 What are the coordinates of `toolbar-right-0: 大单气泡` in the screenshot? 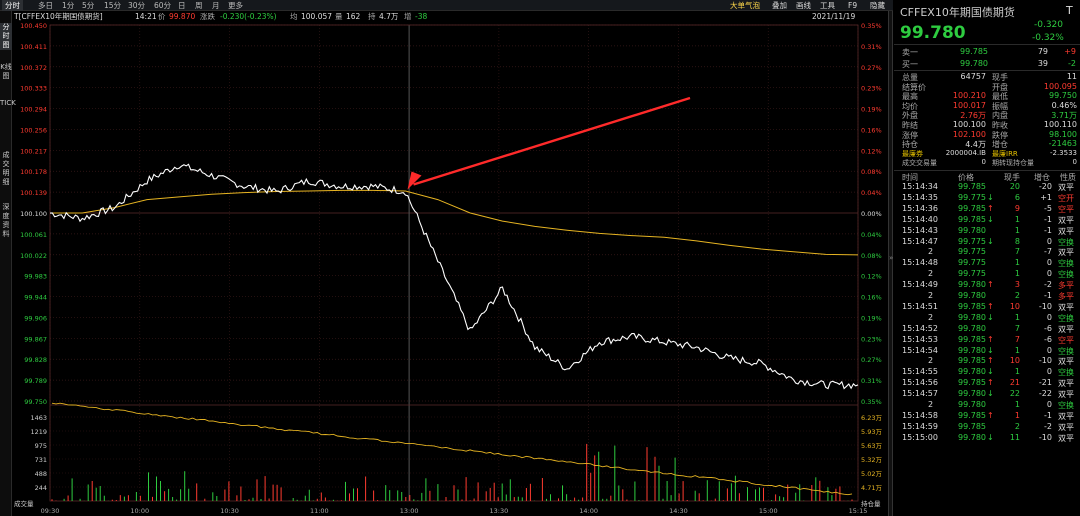 It's located at (745, 5).